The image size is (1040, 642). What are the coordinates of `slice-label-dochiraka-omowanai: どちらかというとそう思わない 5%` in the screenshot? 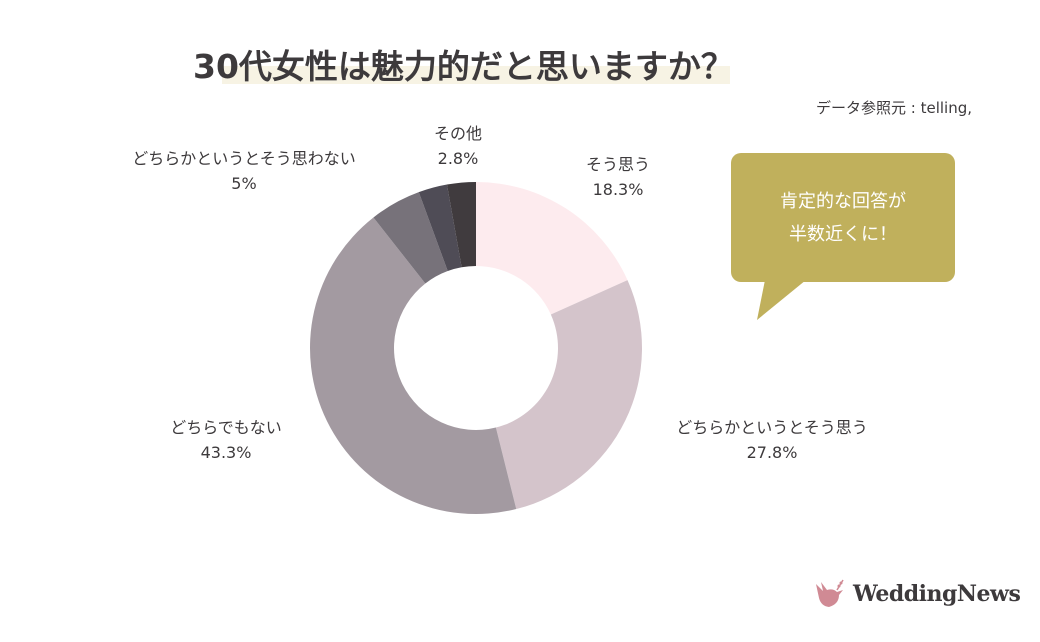 It's located at (244, 171).